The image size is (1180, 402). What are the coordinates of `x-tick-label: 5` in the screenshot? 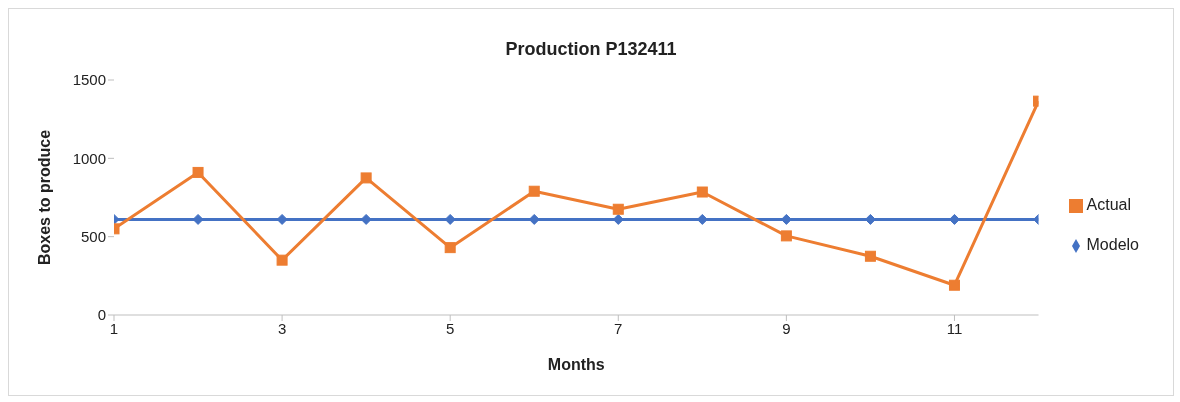 It's located at (450, 328).